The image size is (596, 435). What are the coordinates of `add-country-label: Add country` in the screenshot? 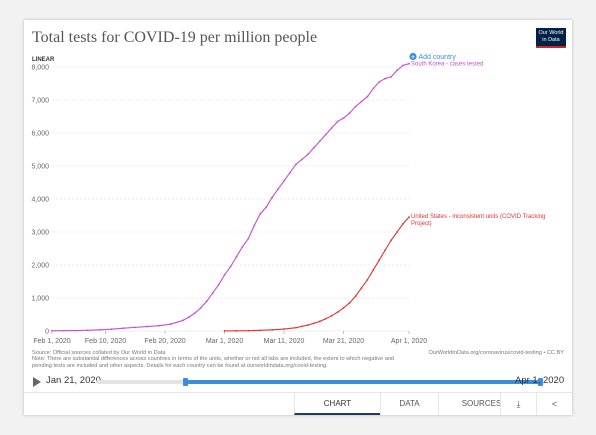 It's located at (438, 57).